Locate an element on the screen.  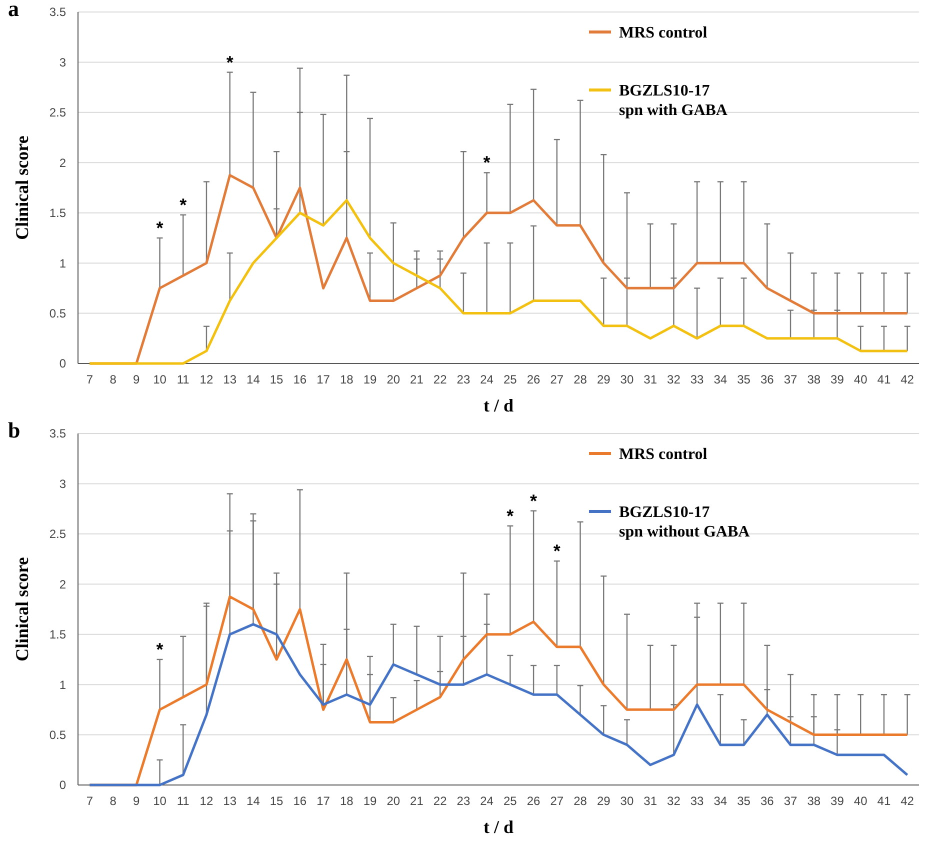
y-tick-label: 2 is located at coordinates (62, 584).